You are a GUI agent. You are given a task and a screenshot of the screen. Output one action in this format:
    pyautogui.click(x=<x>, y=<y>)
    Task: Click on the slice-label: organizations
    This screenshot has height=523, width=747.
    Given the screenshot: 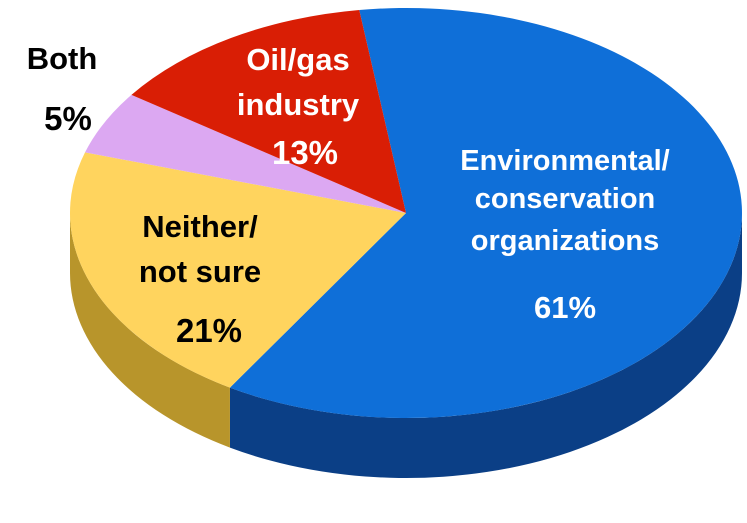 What is the action you would take?
    pyautogui.click(x=565, y=241)
    